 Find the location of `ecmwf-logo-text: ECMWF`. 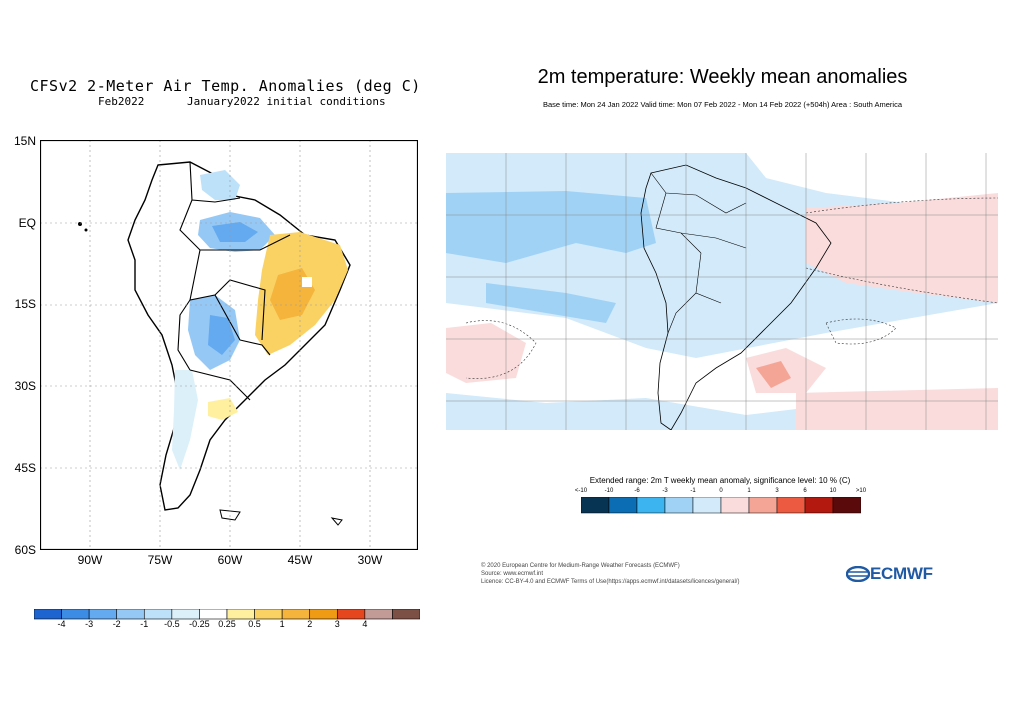

ecmwf-logo-text: ECMWF is located at coordinates (901, 573).